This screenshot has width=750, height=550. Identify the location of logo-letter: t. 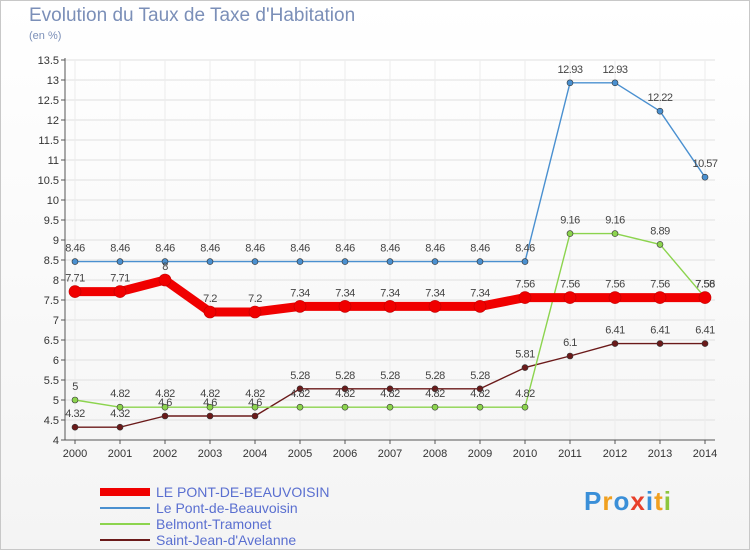
(659, 501).